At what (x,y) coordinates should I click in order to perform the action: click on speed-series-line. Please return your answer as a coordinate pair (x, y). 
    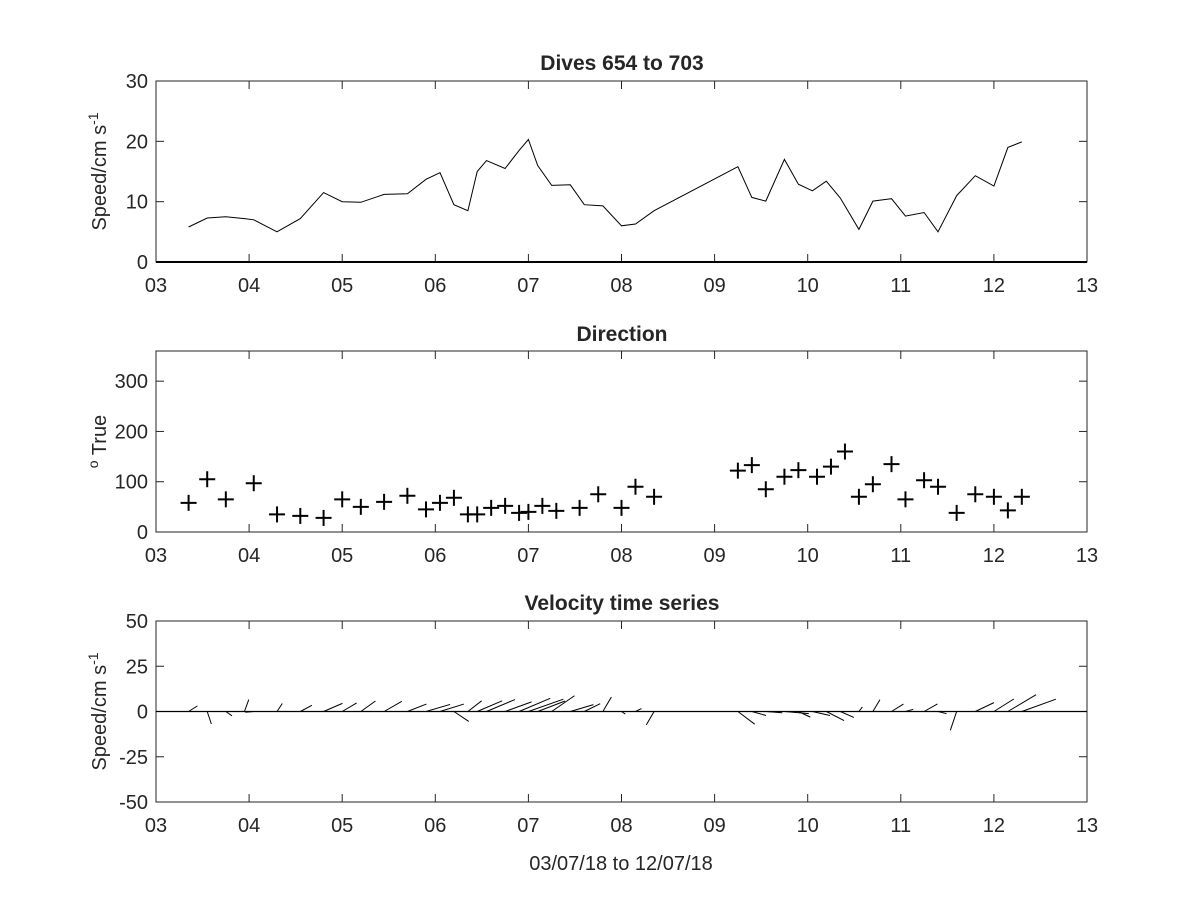
    Looking at the image, I should click on (605, 185).